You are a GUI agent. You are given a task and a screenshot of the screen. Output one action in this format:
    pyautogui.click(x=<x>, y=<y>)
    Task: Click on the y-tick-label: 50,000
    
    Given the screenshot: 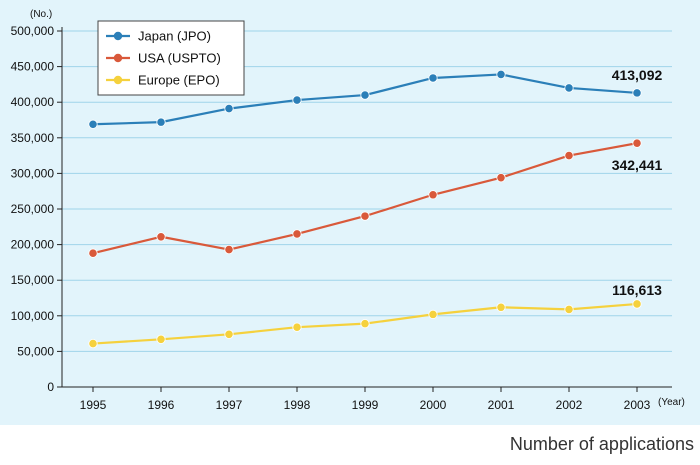 What is the action you would take?
    pyautogui.click(x=35, y=351)
    